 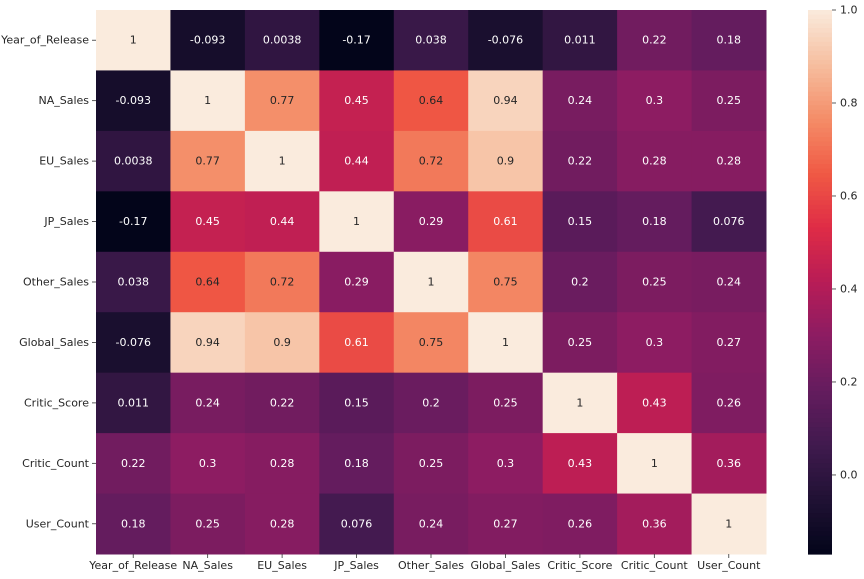 What do you see at coordinates (282, 342) in the screenshot?
I see `cell-annotation: 0.9` at bounding box center [282, 342].